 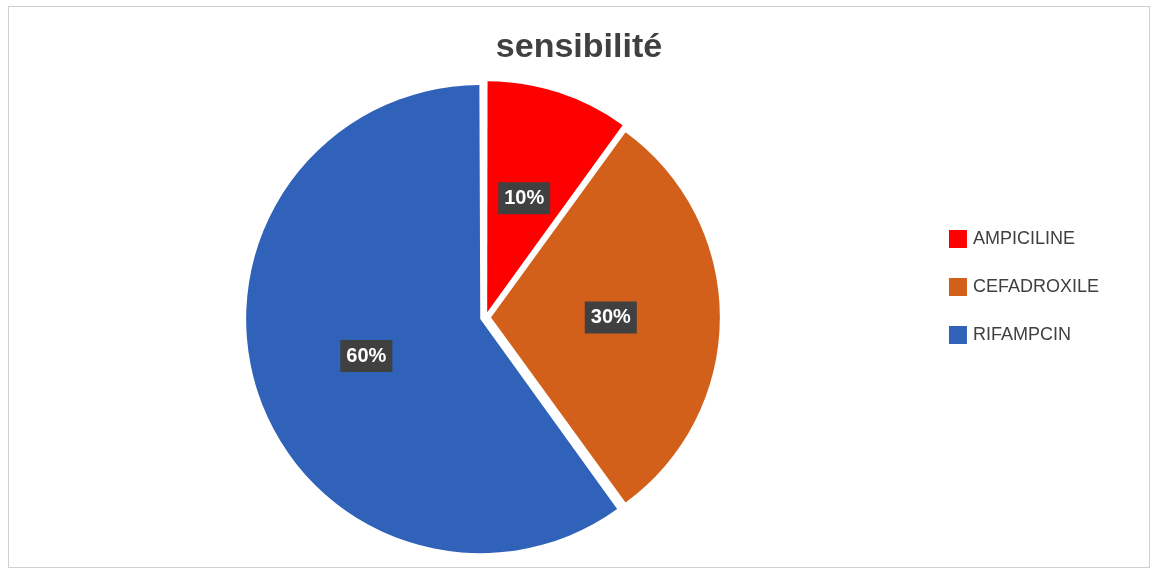 What do you see at coordinates (1036, 285) in the screenshot?
I see `legend-label: CEFADROXILE` at bounding box center [1036, 285].